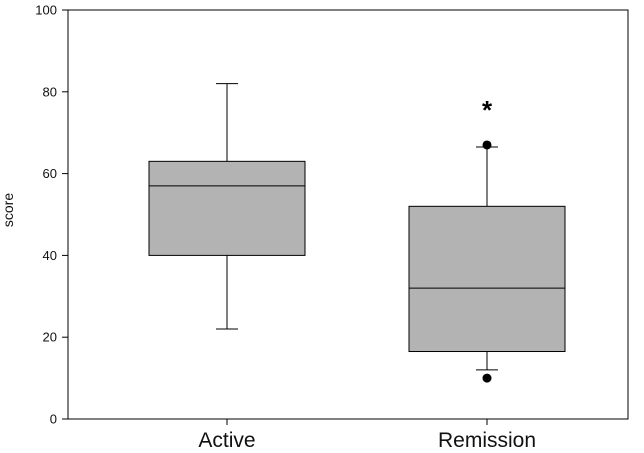 The image size is (644, 453). Describe the element at coordinates (51, 215) in the screenshot. I see `y-axis: 0 20 40 60 80 100` at that location.